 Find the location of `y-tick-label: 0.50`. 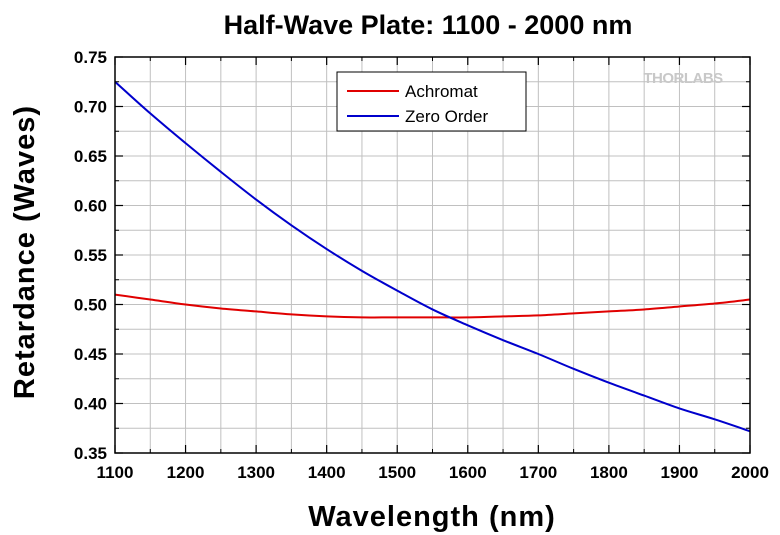

y-tick-label: 0.50 is located at coordinates (90, 305).